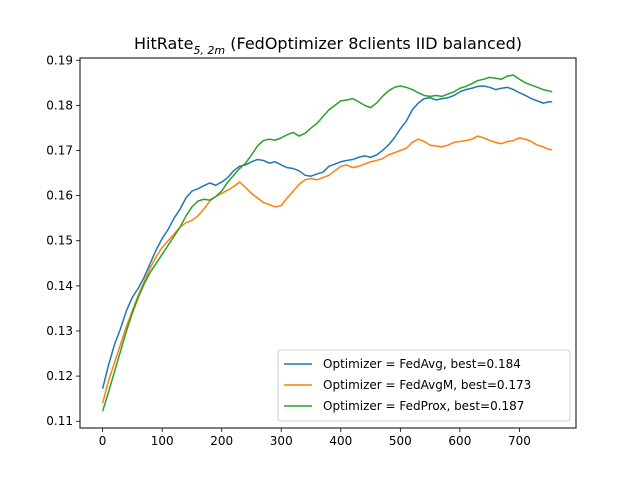  What do you see at coordinates (103, 441) in the screenshot?
I see `x-tick-label: 0` at bounding box center [103, 441].